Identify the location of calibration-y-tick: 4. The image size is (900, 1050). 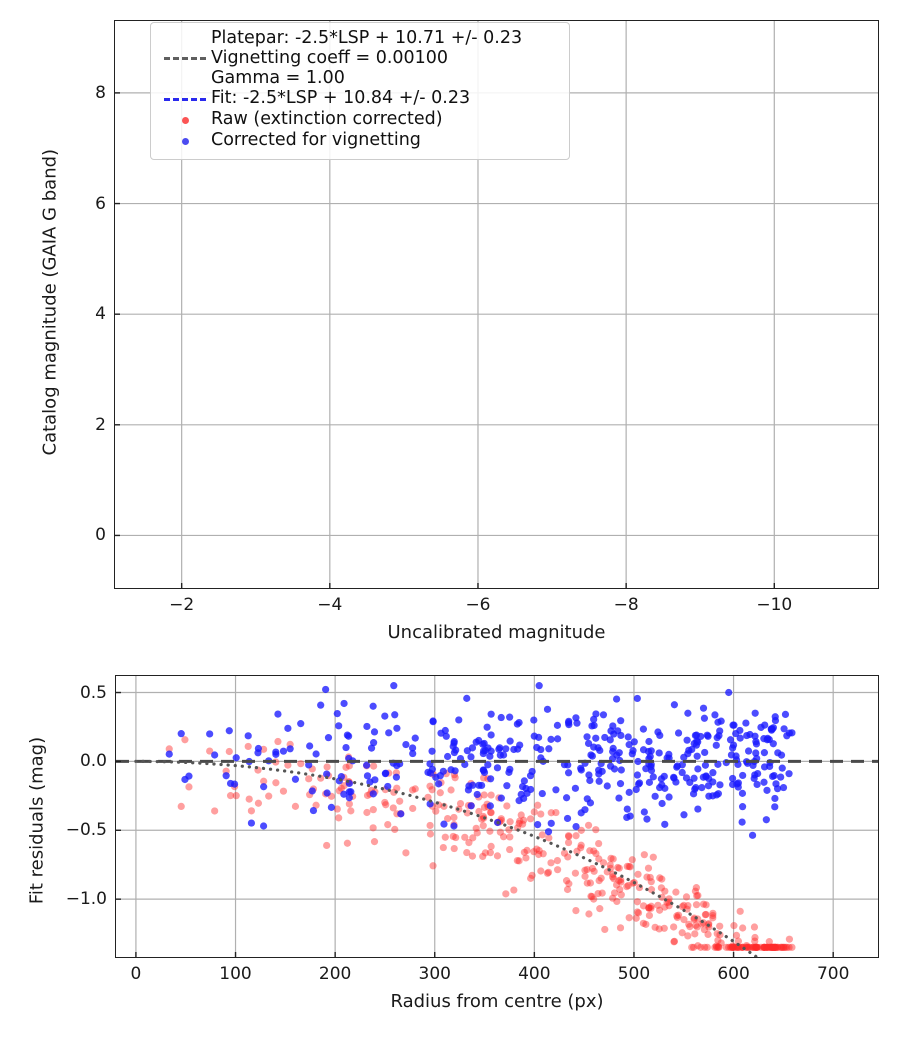
(100, 314).